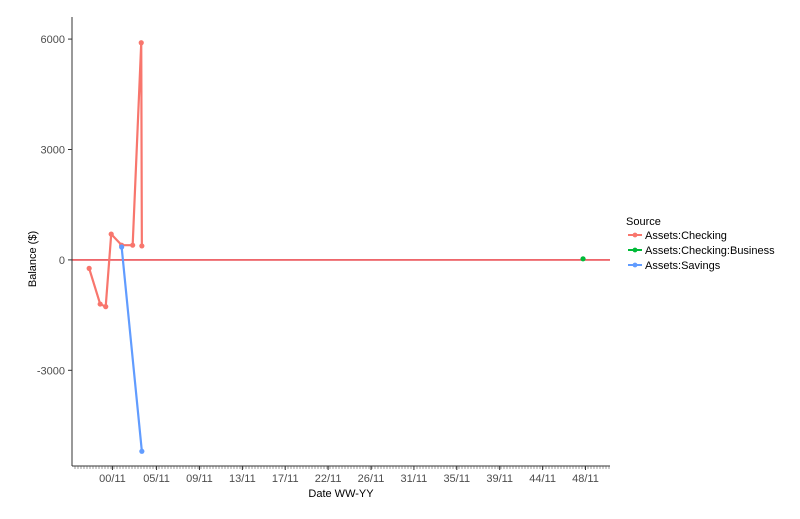 The image size is (800, 519). Describe the element at coordinates (341, 494) in the screenshot. I see `x-axis-title: Date WW-YY` at that location.